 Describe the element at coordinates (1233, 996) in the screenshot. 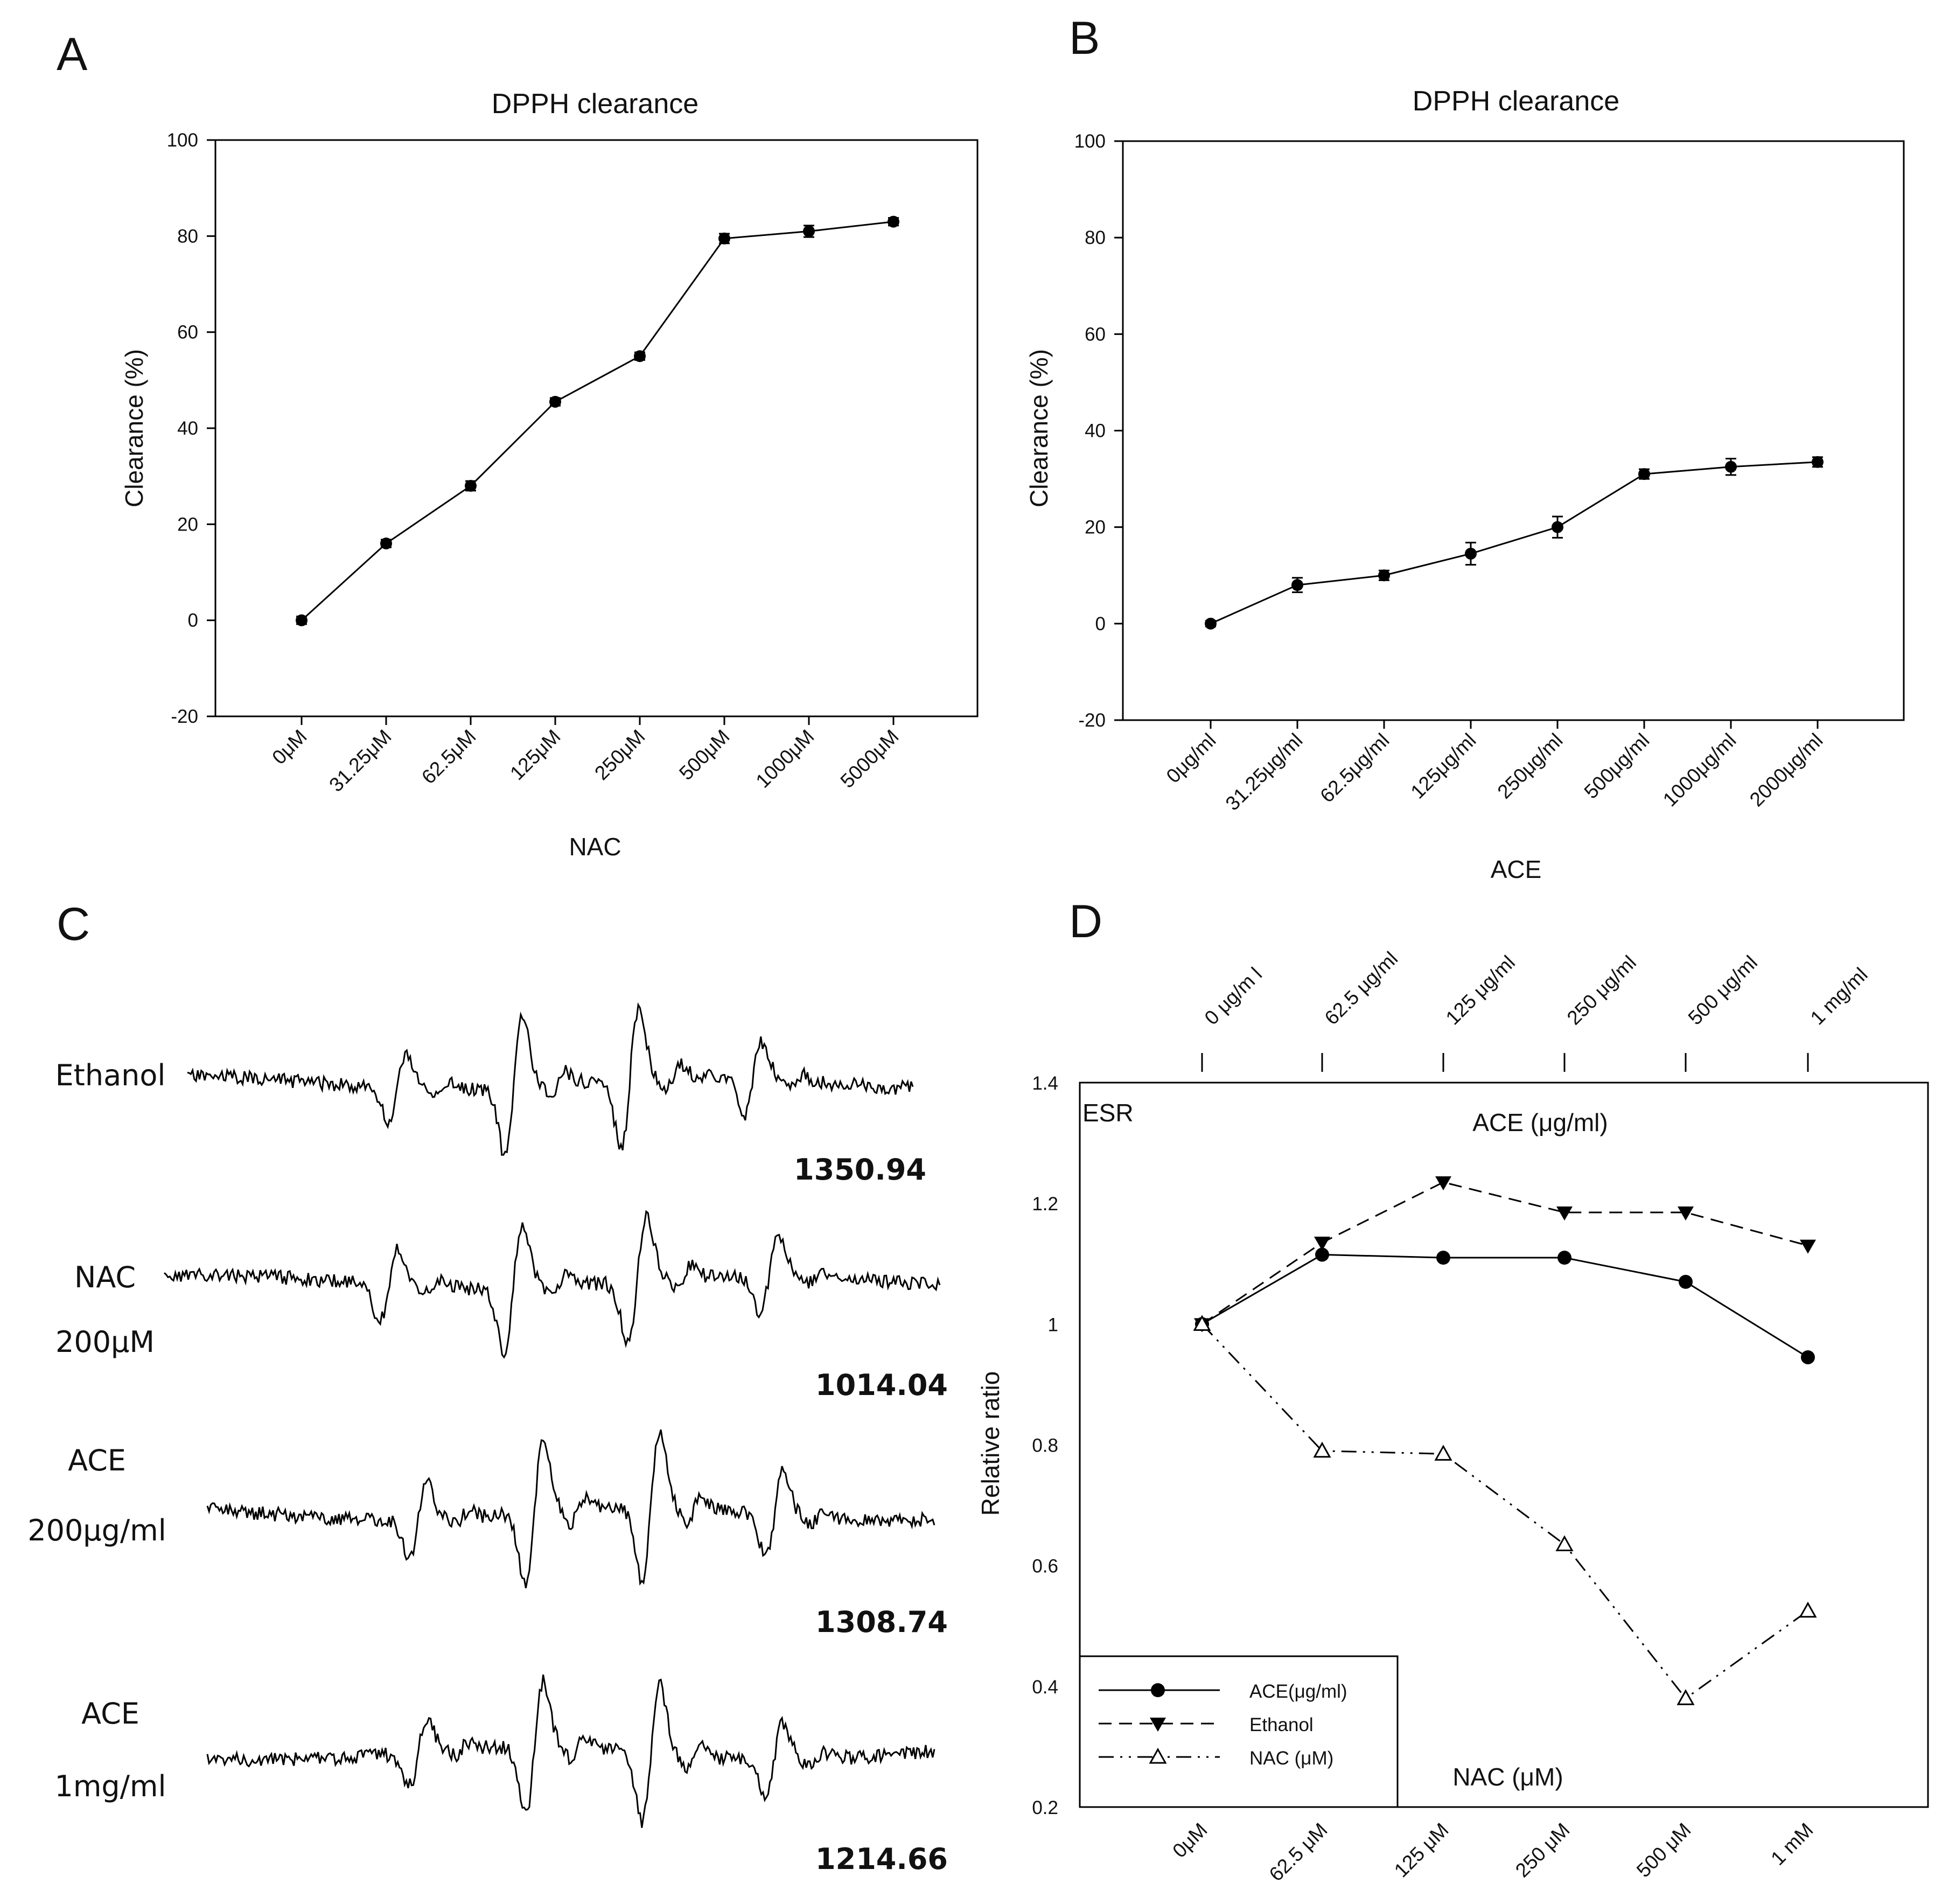

I see `top-tick-label: 0 μg/m l` at that location.